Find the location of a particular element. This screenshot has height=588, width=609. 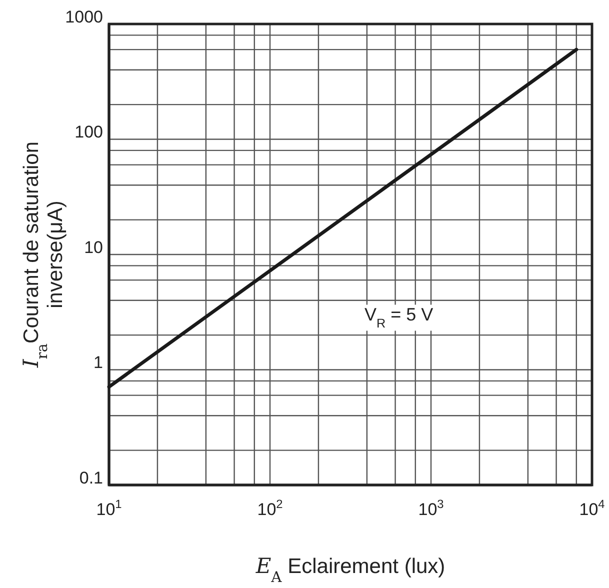

annotation: V$_{R}$ = 5 V is located at coordinates (399, 317).